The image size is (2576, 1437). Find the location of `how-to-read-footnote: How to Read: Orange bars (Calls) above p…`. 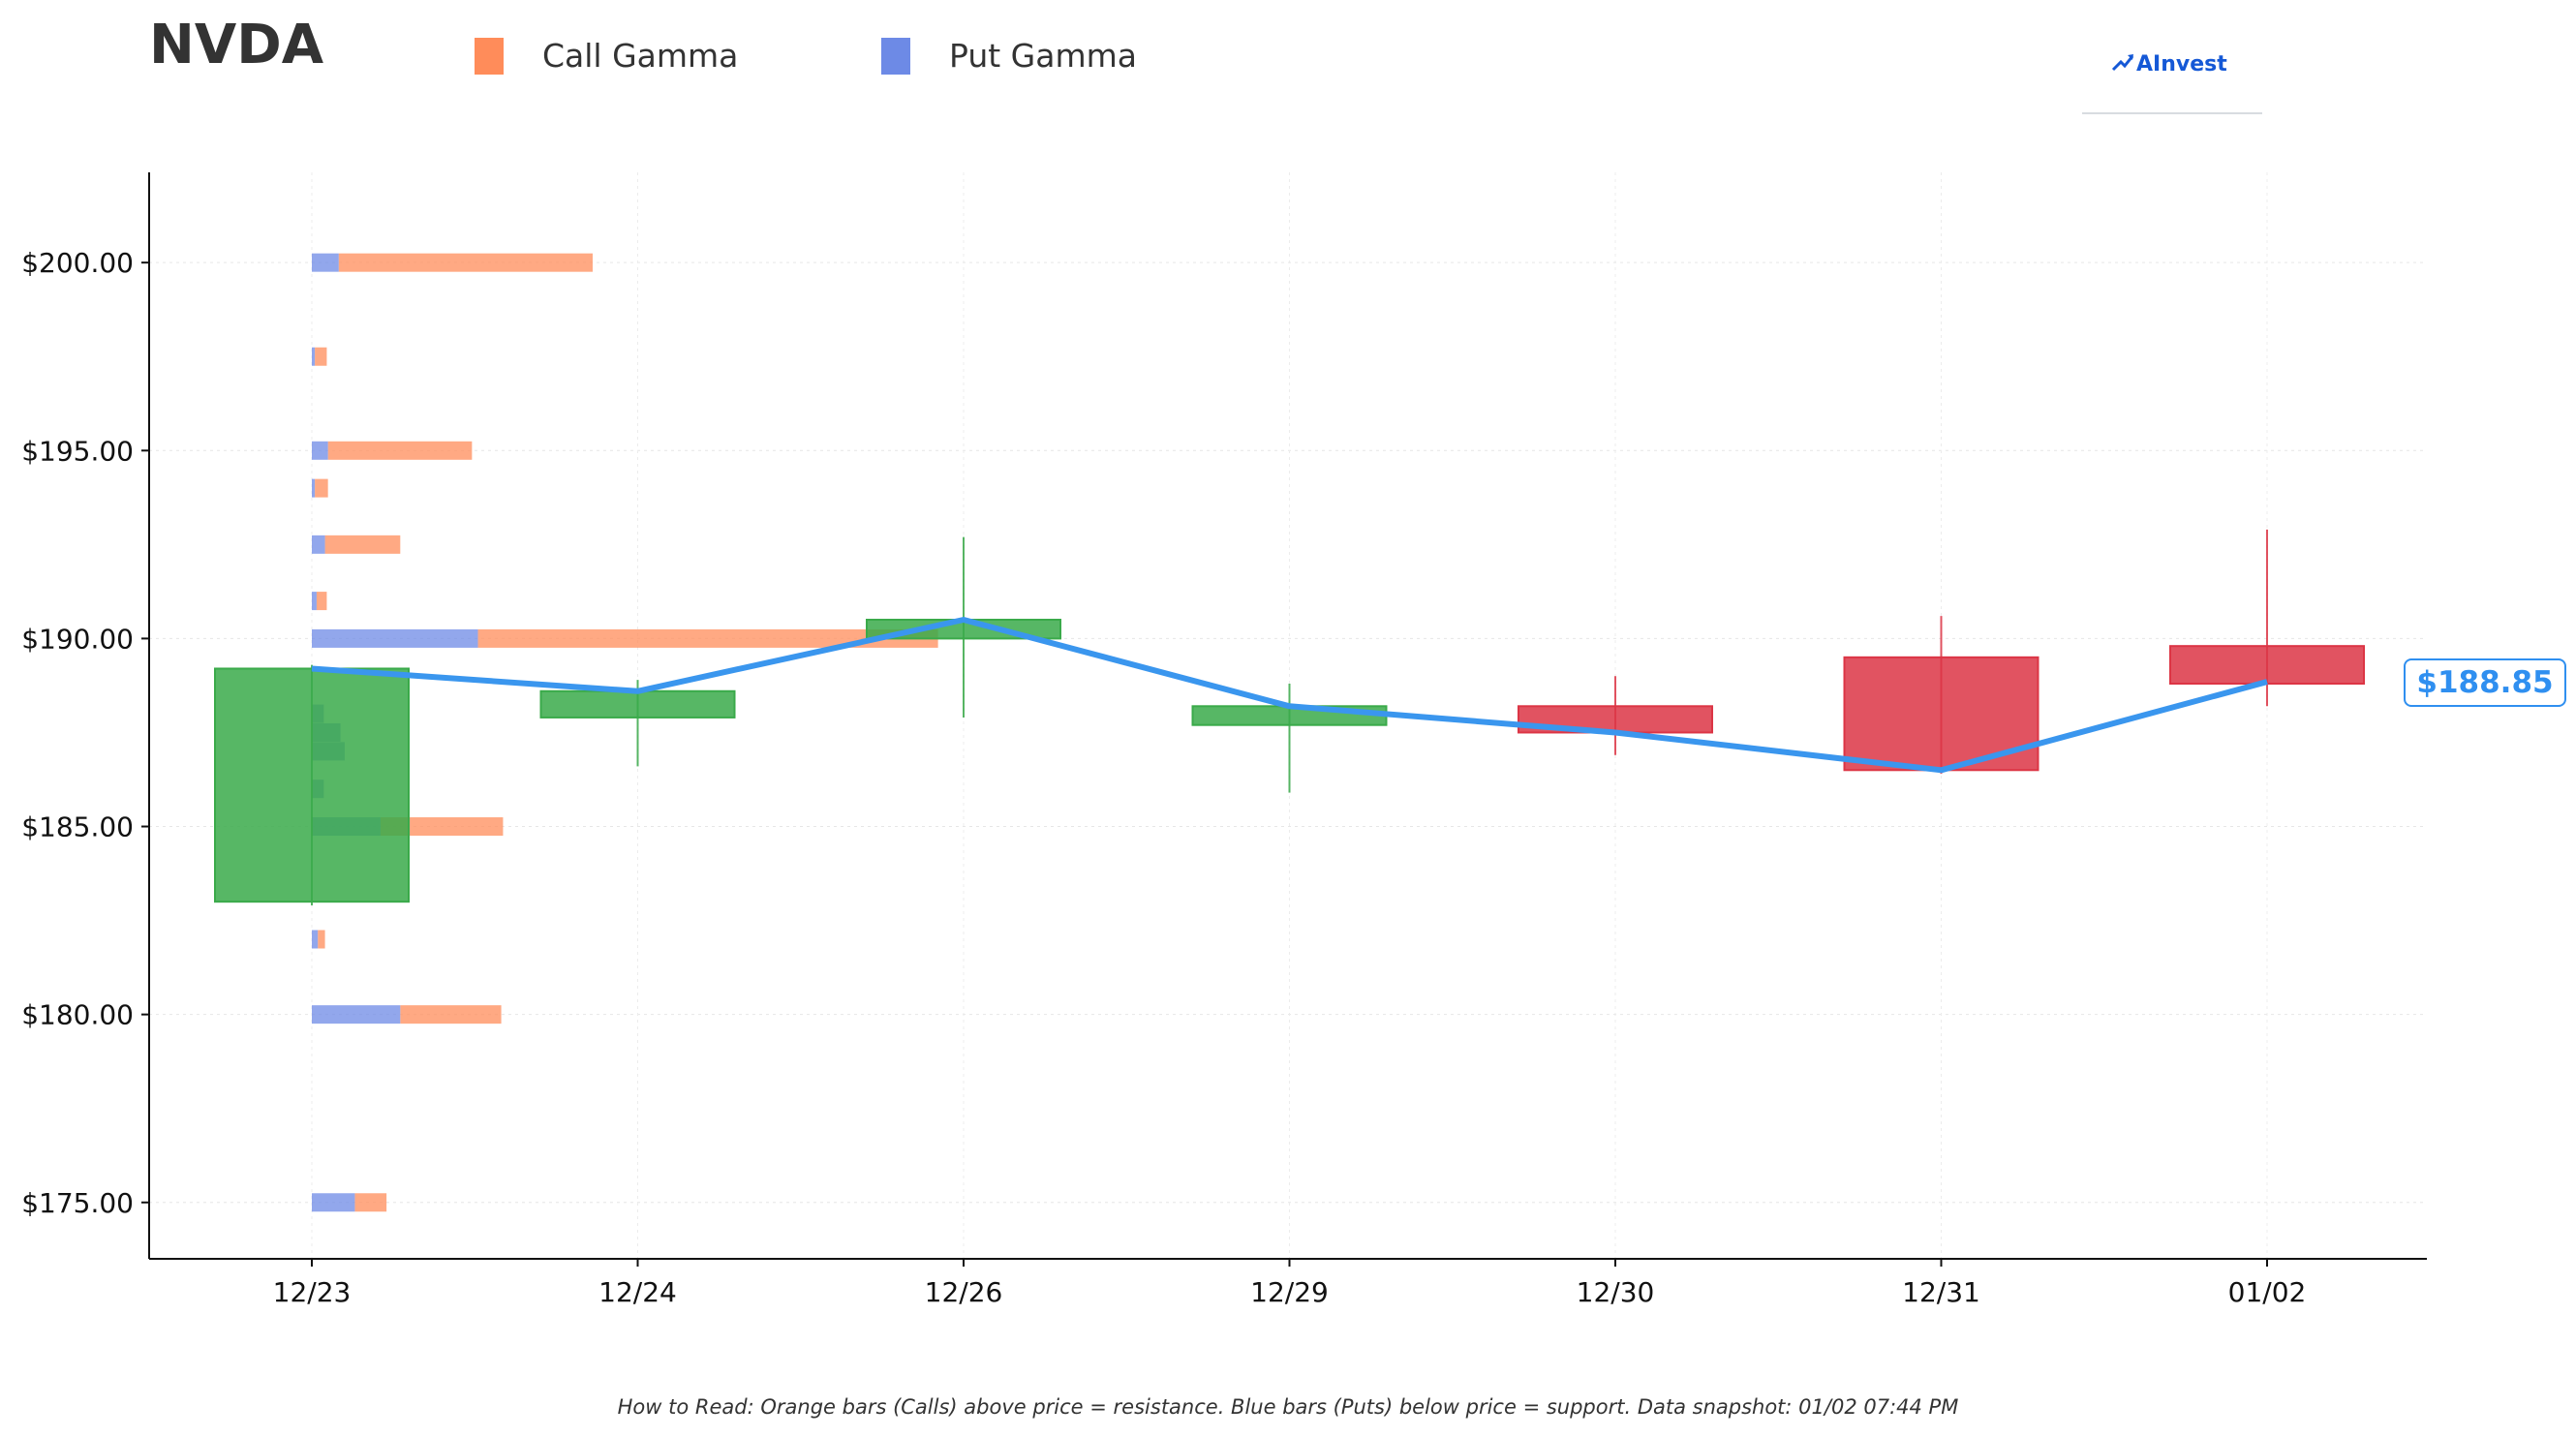

how-to-read-footnote: How to Read: Orange bars (Calls) above p… is located at coordinates (1288, 1407).